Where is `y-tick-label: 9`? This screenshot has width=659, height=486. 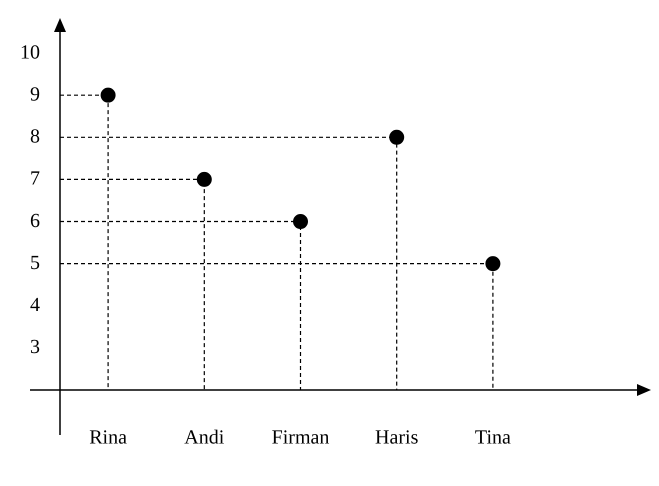 y-tick-label: 9 is located at coordinates (35, 94).